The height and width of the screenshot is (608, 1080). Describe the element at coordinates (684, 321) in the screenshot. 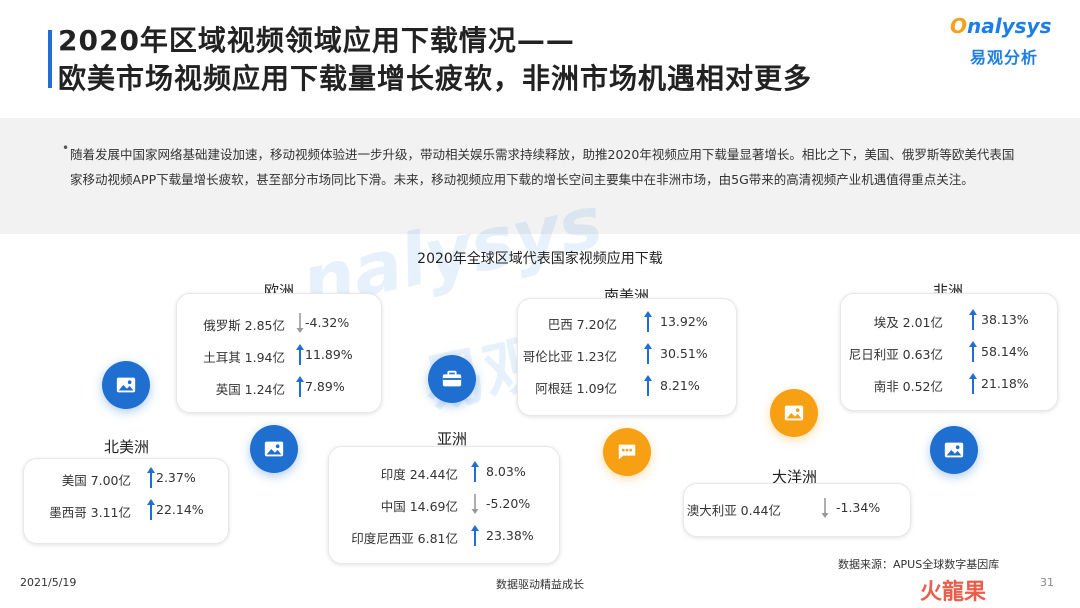

I see `growth-rate: 13.92%` at that location.